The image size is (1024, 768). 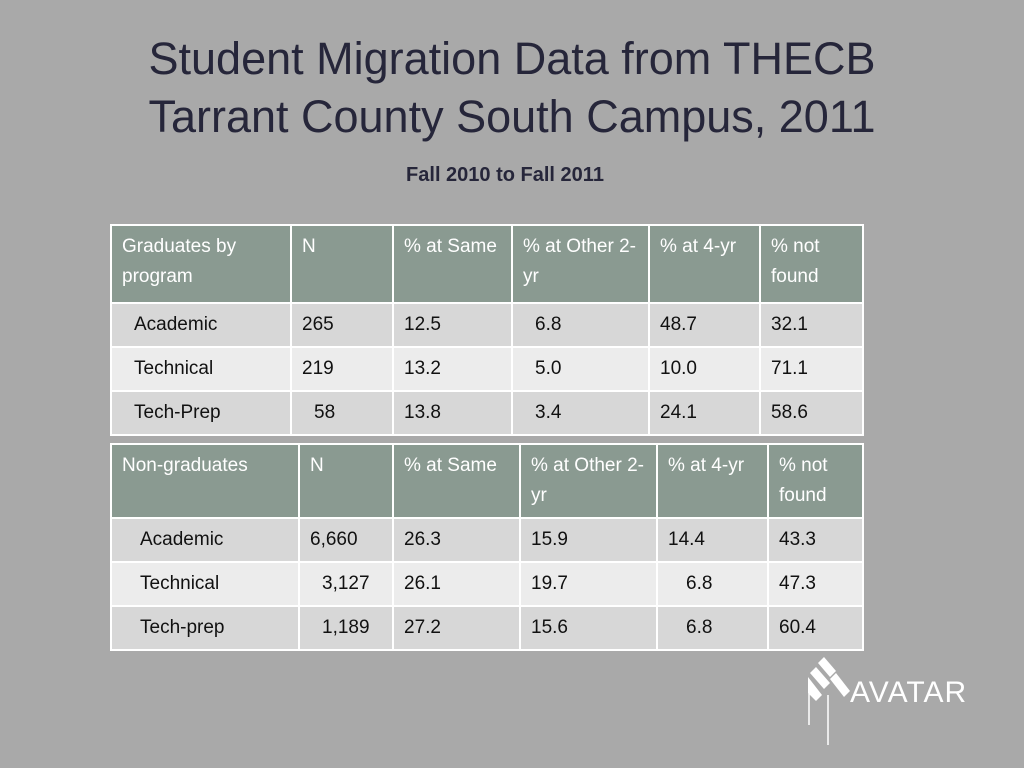 I want to click on header-category: Graduates by program, so click(x=201, y=264).